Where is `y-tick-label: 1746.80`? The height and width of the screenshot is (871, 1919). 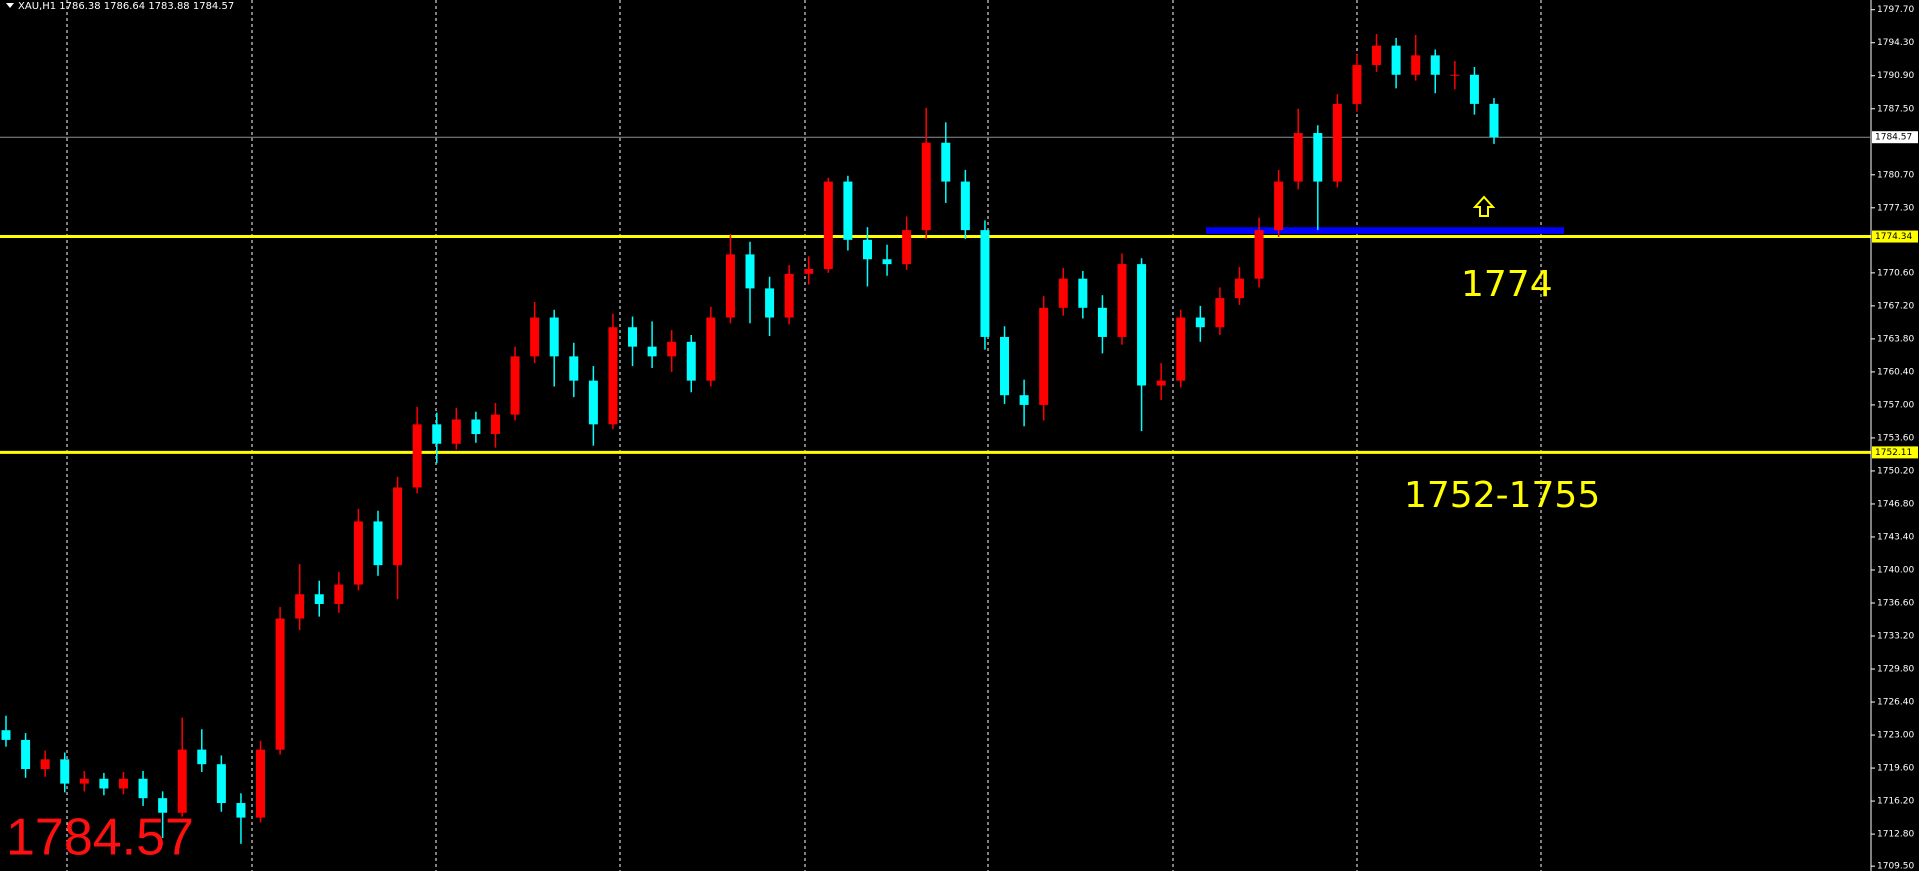
y-tick-label: 1746.80 is located at coordinates (1895, 504).